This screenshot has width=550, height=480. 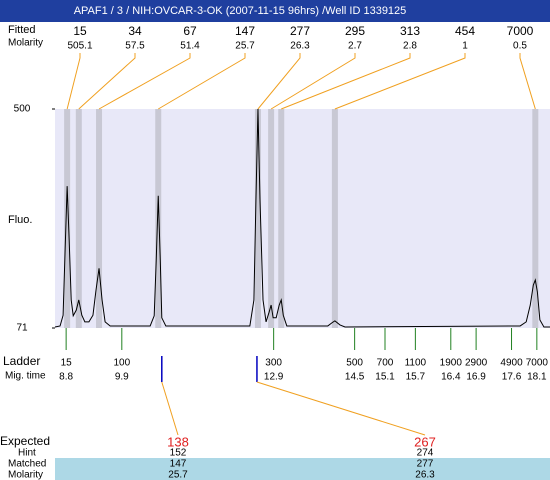 What do you see at coordinates (302, 469) in the screenshot?
I see `matched-band` at bounding box center [302, 469].